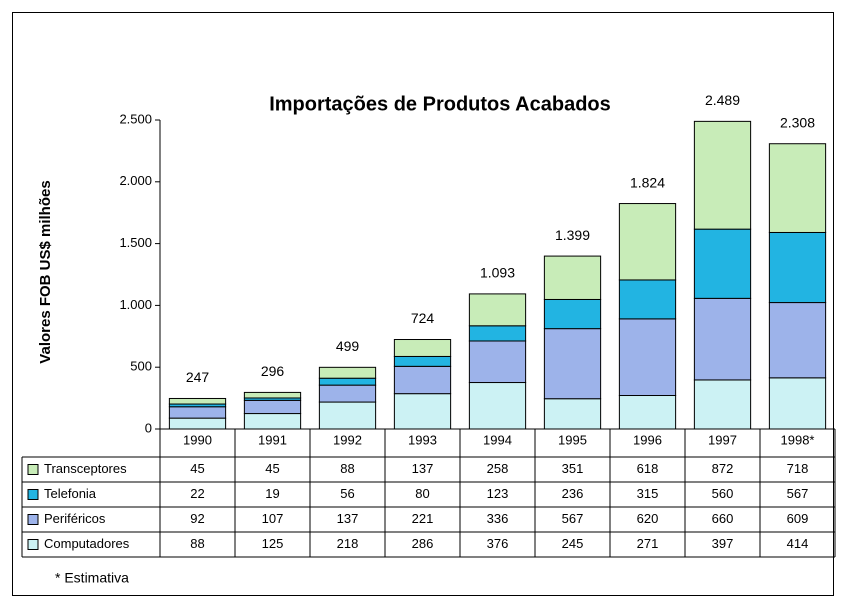 The width and height of the screenshot is (844, 608). Describe the element at coordinates (647, 439) in the screenshot. I see `x-tick-label: 1996` at that location.